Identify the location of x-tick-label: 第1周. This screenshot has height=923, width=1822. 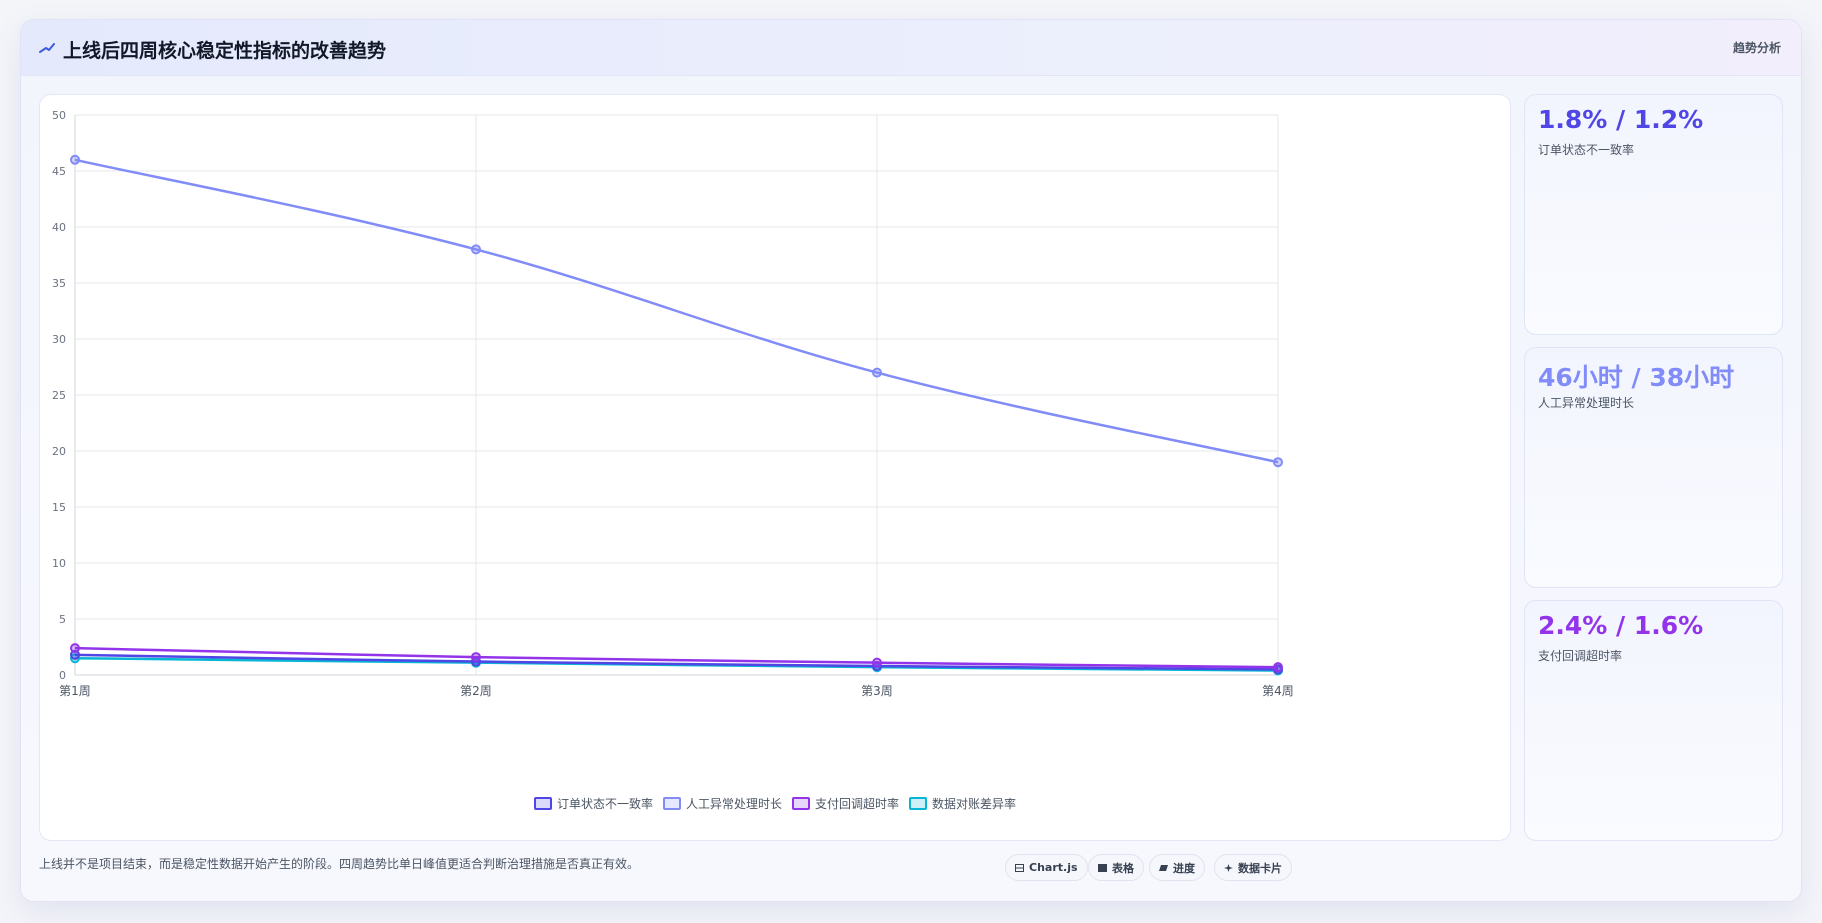
(75, 691).